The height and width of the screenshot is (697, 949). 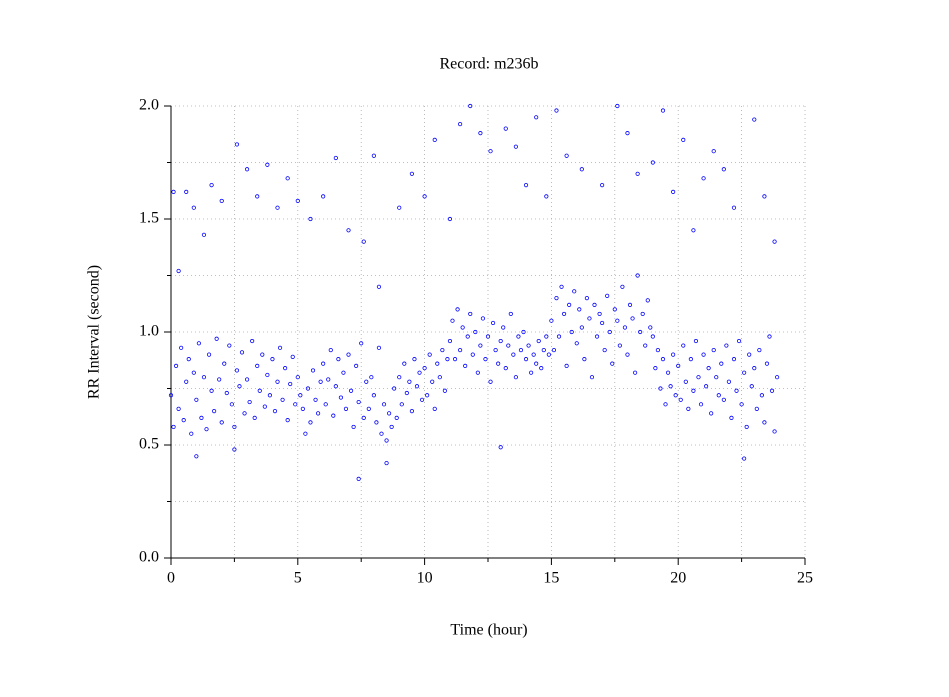 What do you see at coordinates (298, 578) in the screenshot?
I see `x-tick-label: 5` at bounding box center [298, 578].